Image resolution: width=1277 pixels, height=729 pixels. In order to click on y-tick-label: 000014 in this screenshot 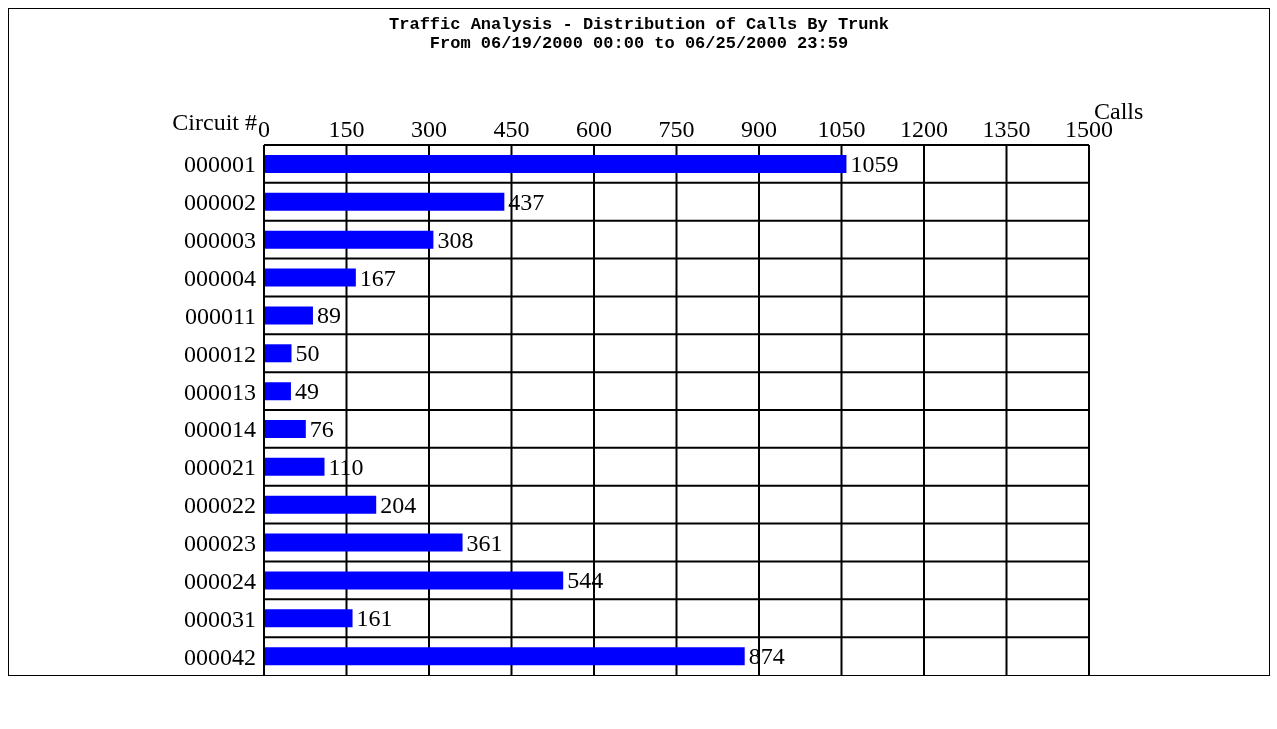, I will do `click(220, 429)`.